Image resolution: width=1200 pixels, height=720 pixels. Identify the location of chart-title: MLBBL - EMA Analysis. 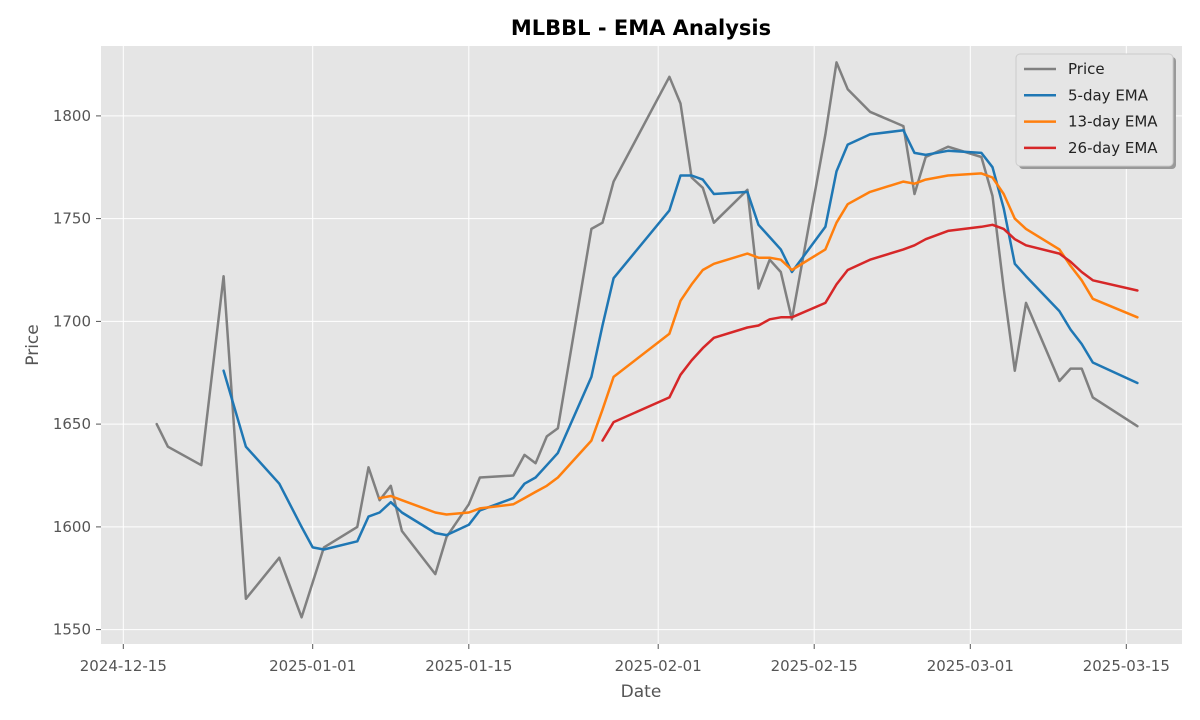
(641, 28).